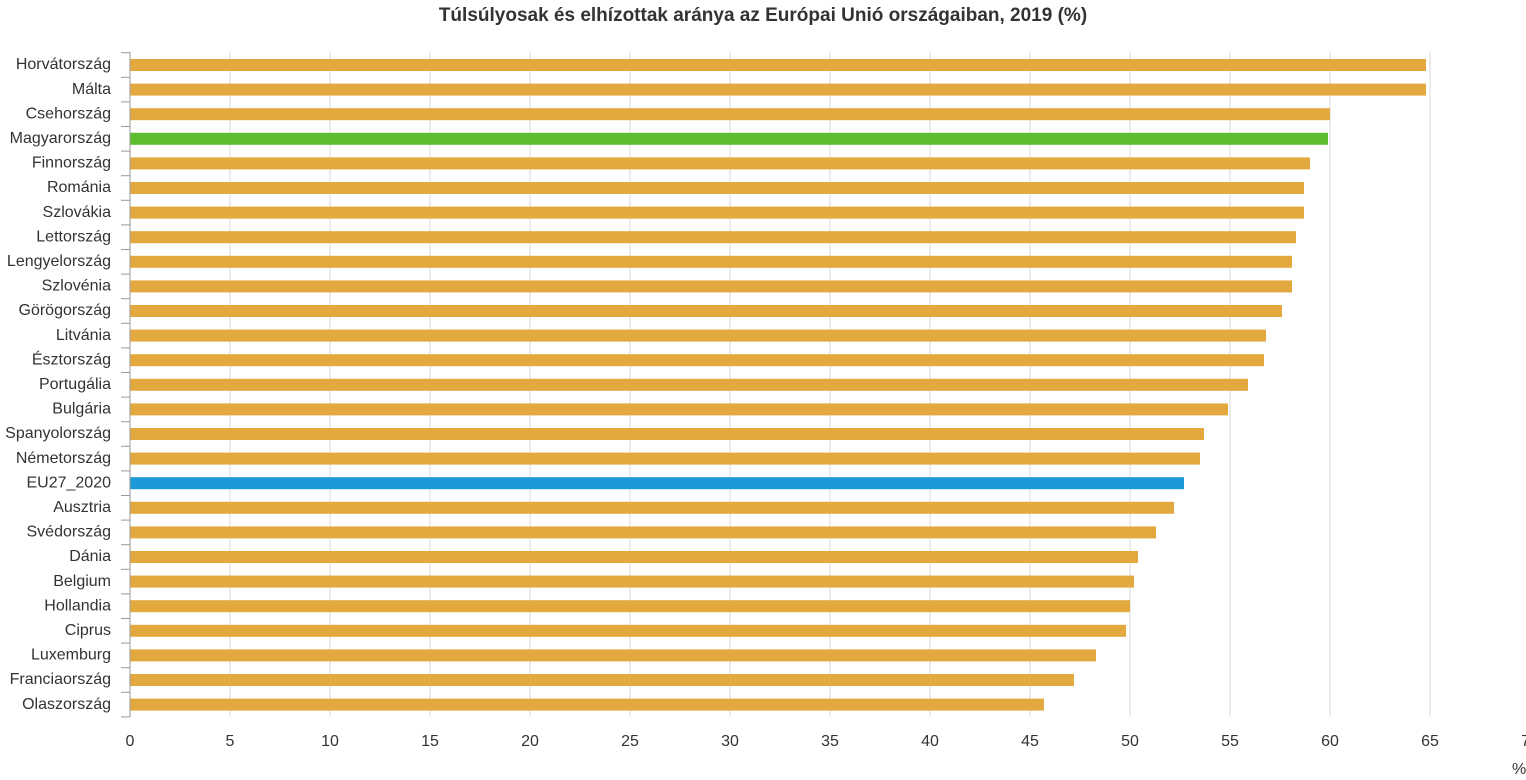 Image resolution: width=1526 pixels, height=780 pixels. Describe the element at coordinates (126, 385) in the screenshot. I see `axes` at that location.